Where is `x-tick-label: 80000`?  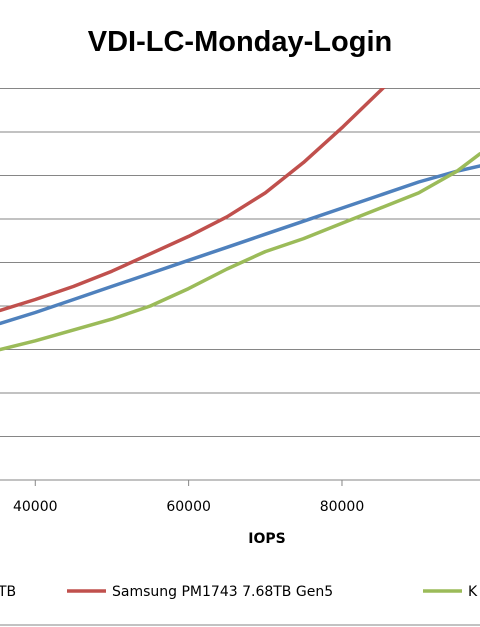
x-tick-label: 80000 is located at coordinates (342, 507).